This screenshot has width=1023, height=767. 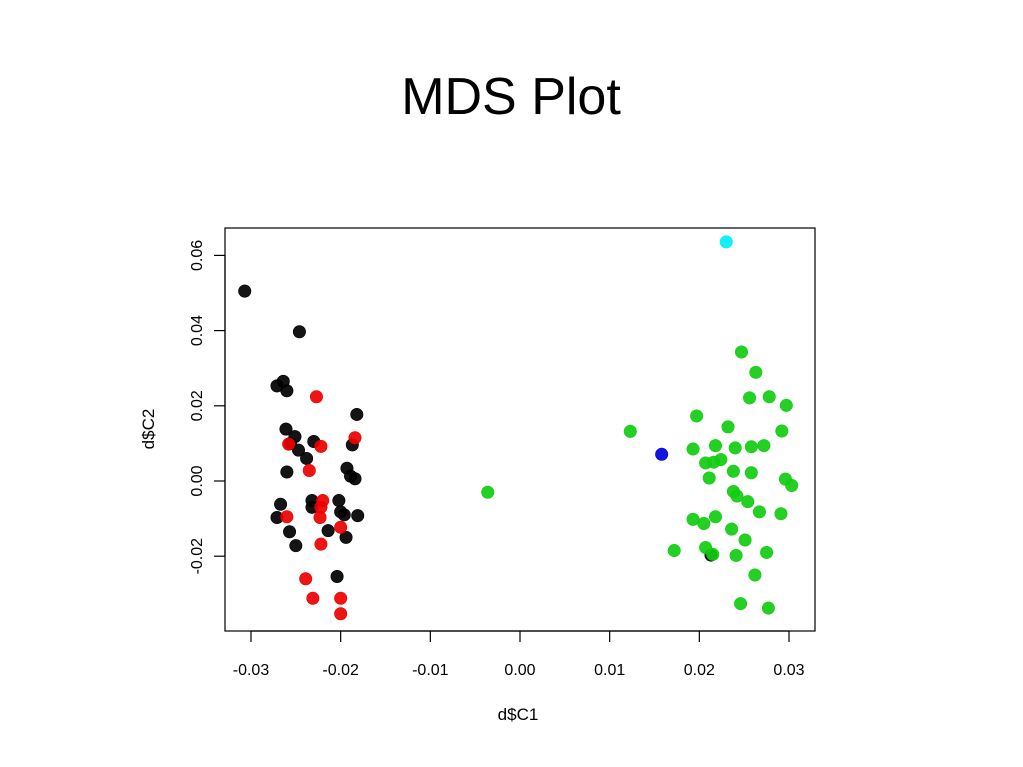 What do you see at coordinates (788, 670) in the screenshot?
I see `x-tick-label: 0.03` at bounding box center [788, 670].